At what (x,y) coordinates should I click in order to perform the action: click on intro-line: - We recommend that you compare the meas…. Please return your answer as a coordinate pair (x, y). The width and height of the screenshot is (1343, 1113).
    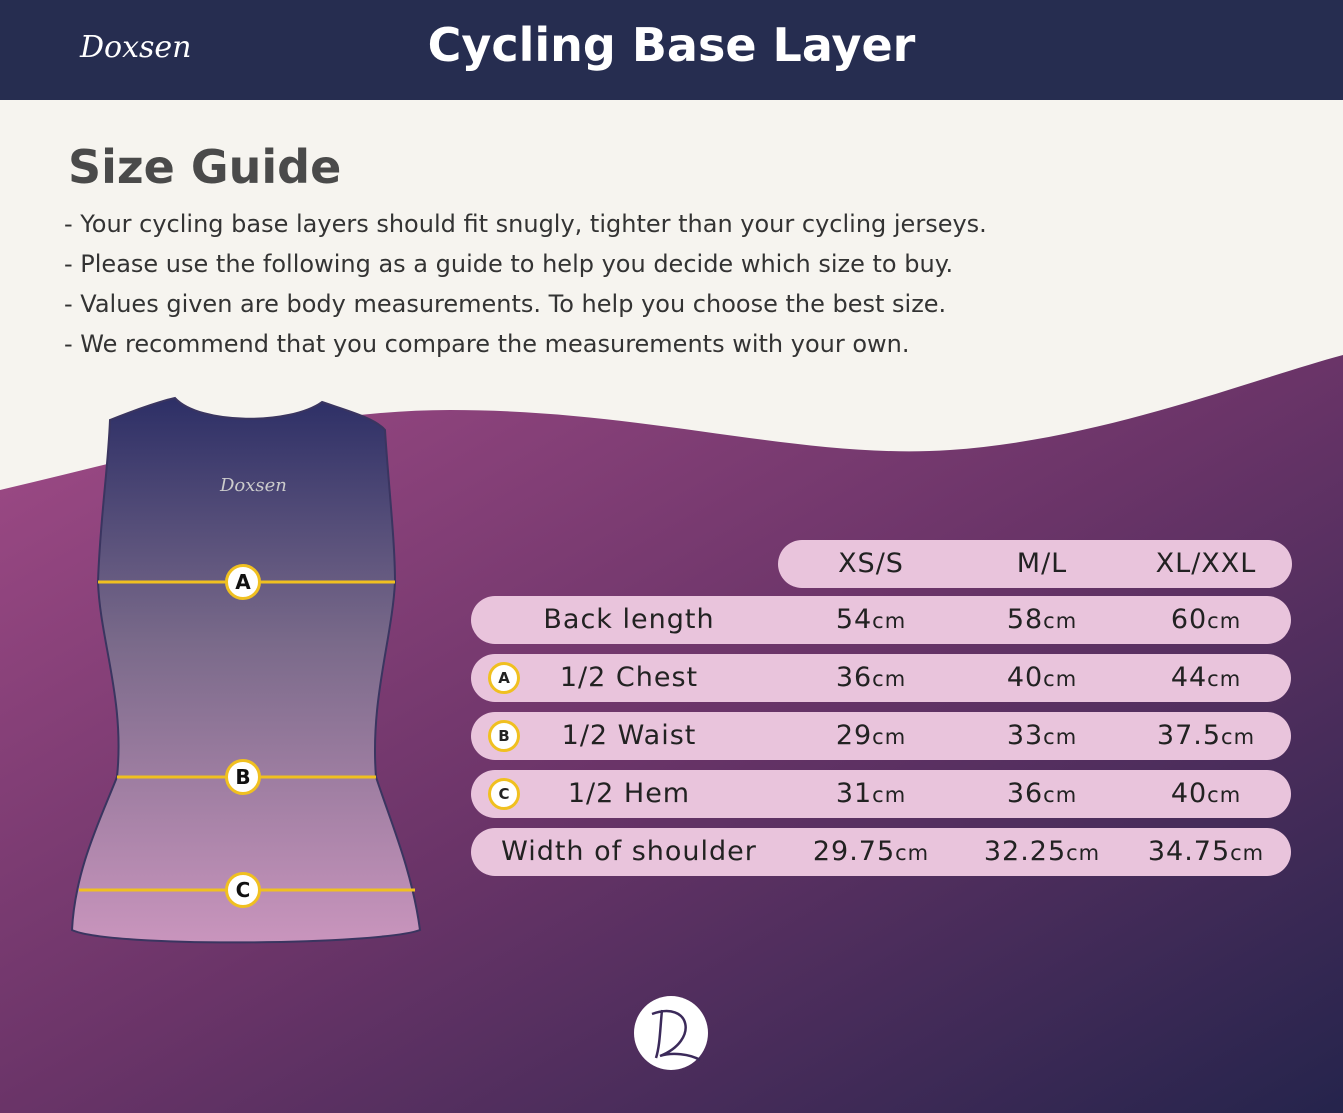
    Looking at the image, I should click on (487, 344).